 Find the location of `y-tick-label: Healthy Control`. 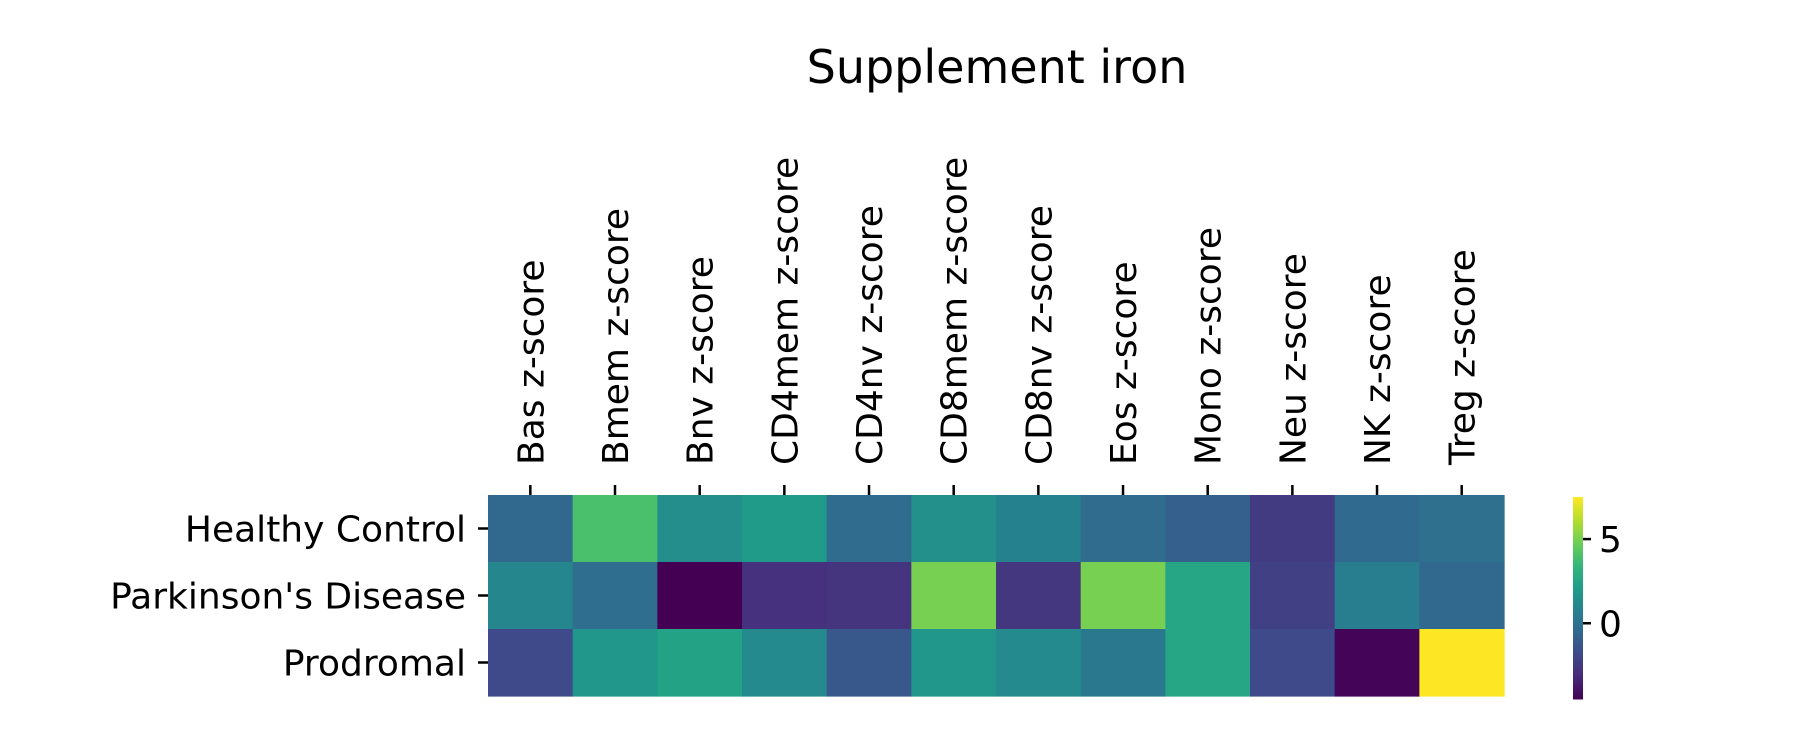

y-tick-label: Healthy Control is located at coordinates (325, 530).